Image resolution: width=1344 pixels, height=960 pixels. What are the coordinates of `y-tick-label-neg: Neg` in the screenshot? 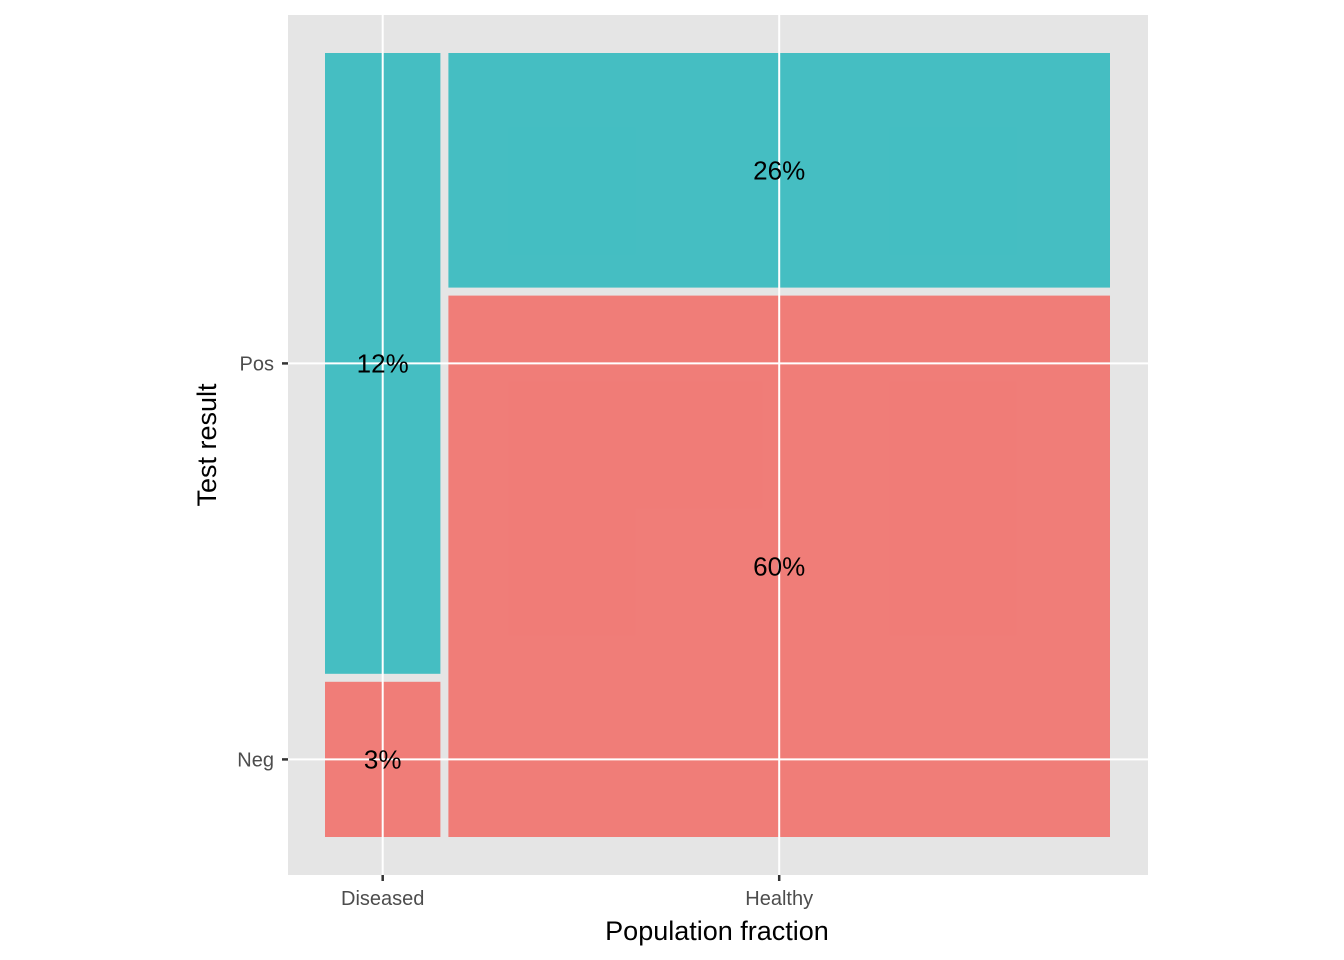 It's located at (255, 760).